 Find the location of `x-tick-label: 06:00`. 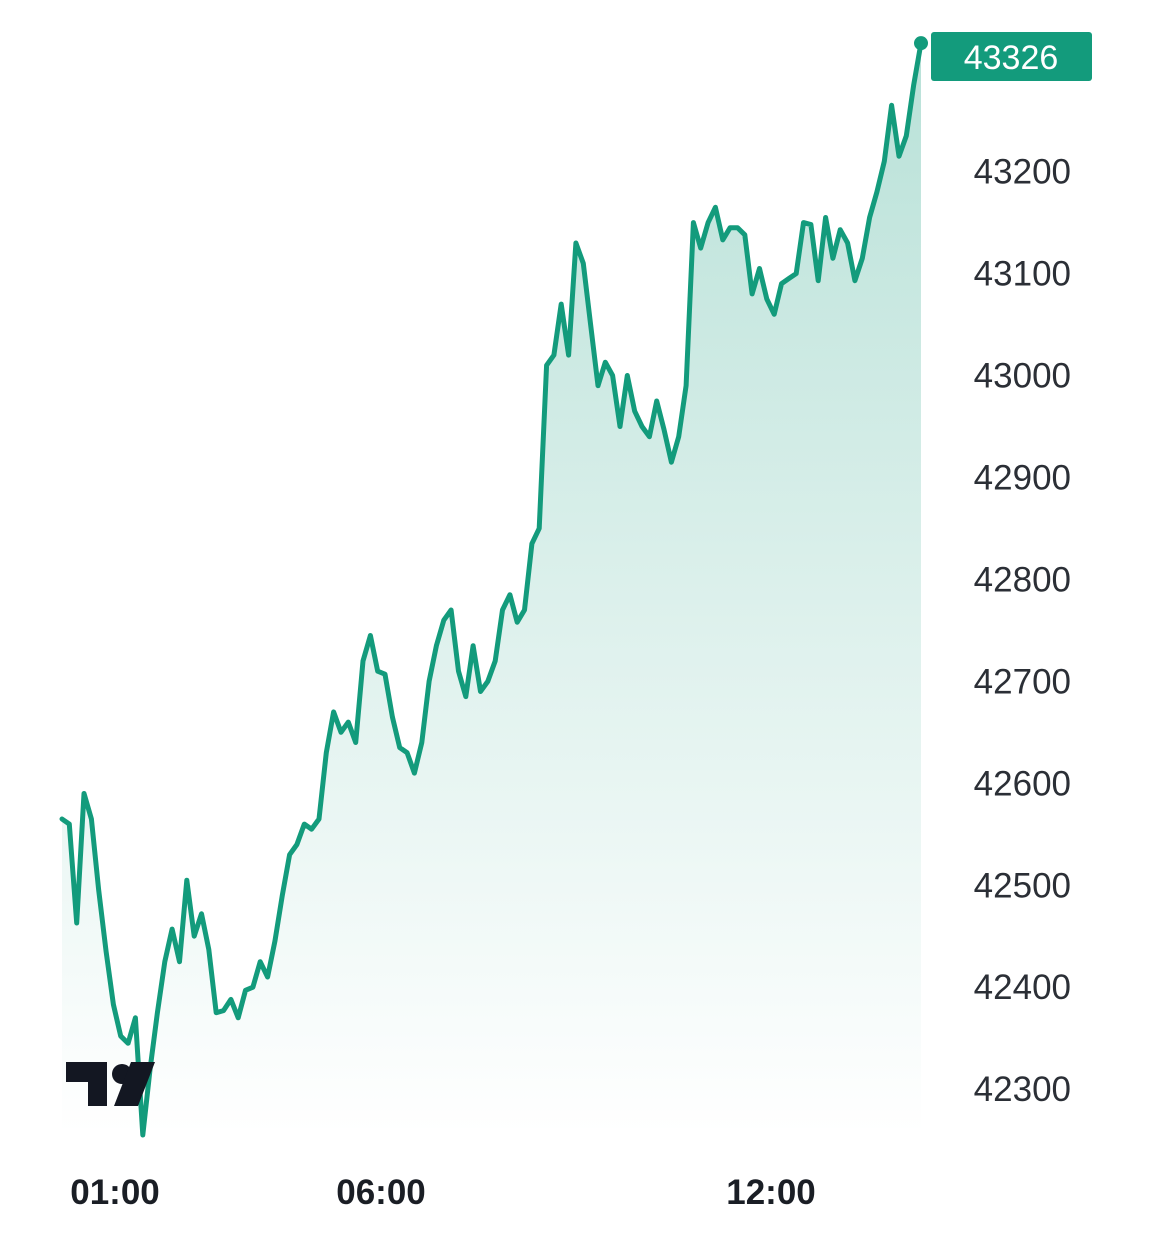

x-tick-label: 06:00 is located at coordinates (381, 1192).